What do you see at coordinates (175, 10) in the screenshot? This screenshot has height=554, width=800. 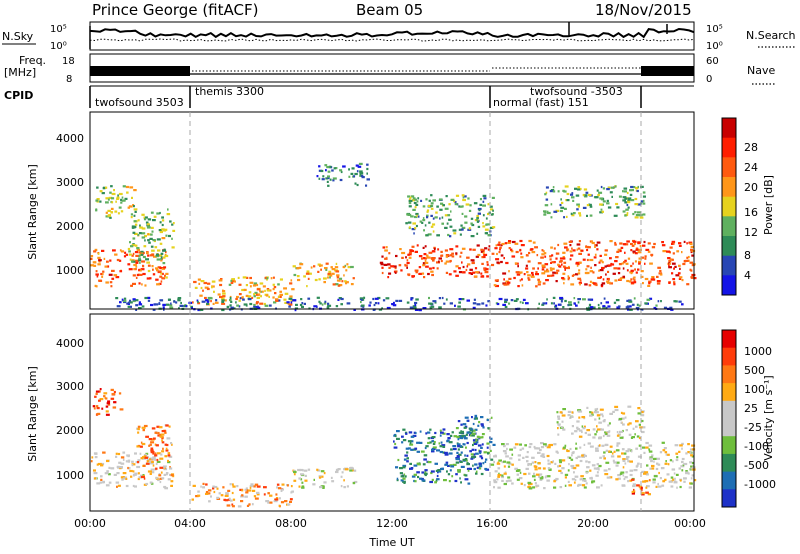 I see `station-title: Prince George (fitACF)` at bounding box center [175, 10].